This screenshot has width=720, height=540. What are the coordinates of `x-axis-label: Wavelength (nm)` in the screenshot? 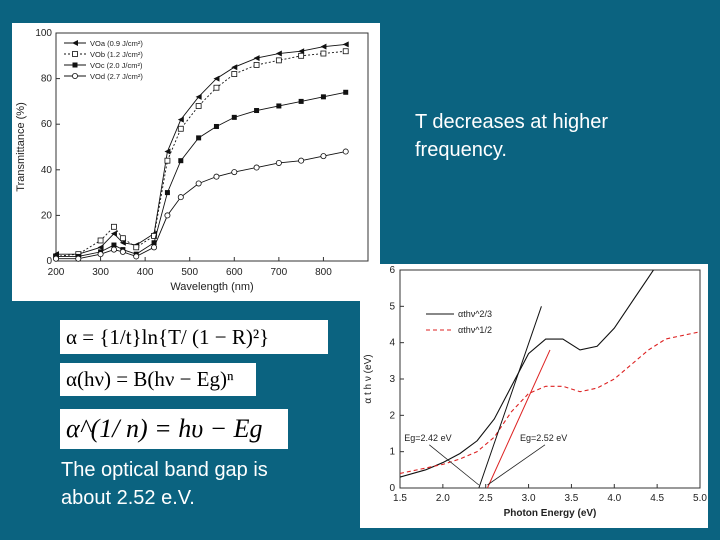 It's located at (211, 287).